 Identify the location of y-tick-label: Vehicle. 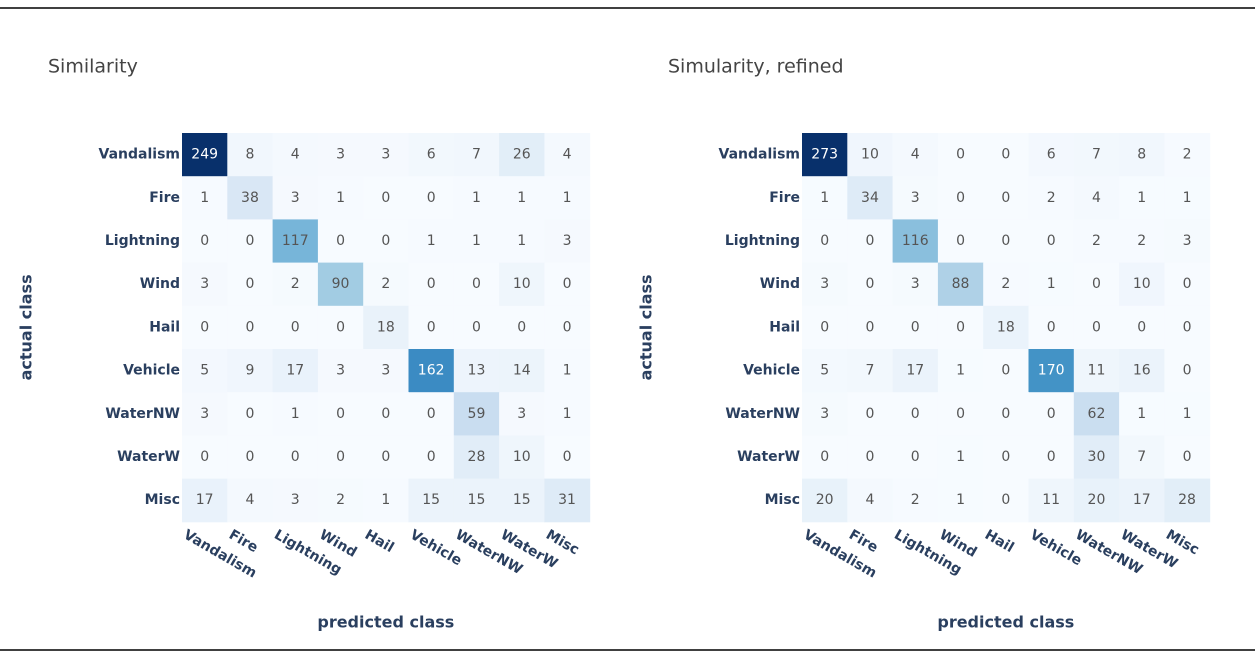
(771, 371).